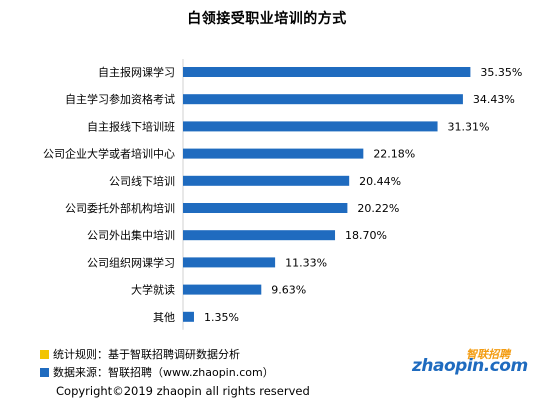 This screenshot has width=534, height=406. Describe the element at coordinates (131, 235) in the screenshot. I see `category-label: 公司外出集中培训` at that location.